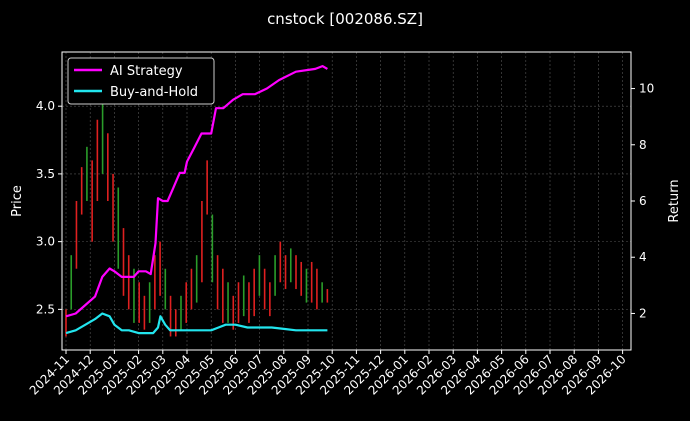 This screenshot has width=690, height=421. I want to click on y2-tick-label: 4, so click(643, 257).